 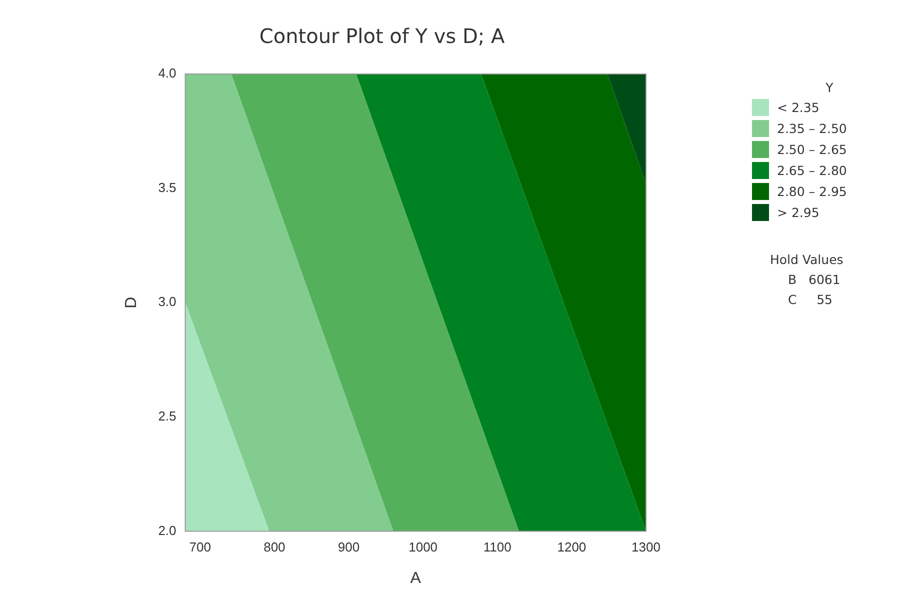 I want to click on chart-title: Contour Plot of Y vs D; A, so click(x=382, y=36).